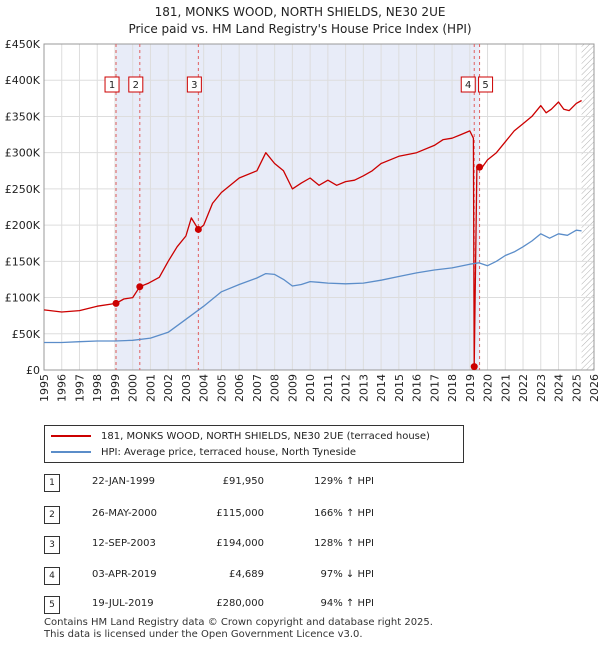 Image resolution: width=600 pixels, height=650 pixels. What do you see at coordinates (452, 388) in the screenshot?
I see `x-tick-label: 2018` at bounding box center [452, 388].